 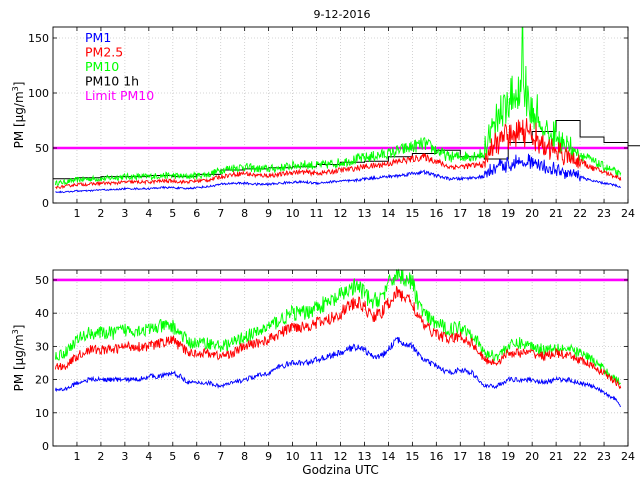 What do you see at coordinates (508, 456) in the screenshot?
I see `bottom-xtick-label-19: 19` at bounding box center [508, 456].